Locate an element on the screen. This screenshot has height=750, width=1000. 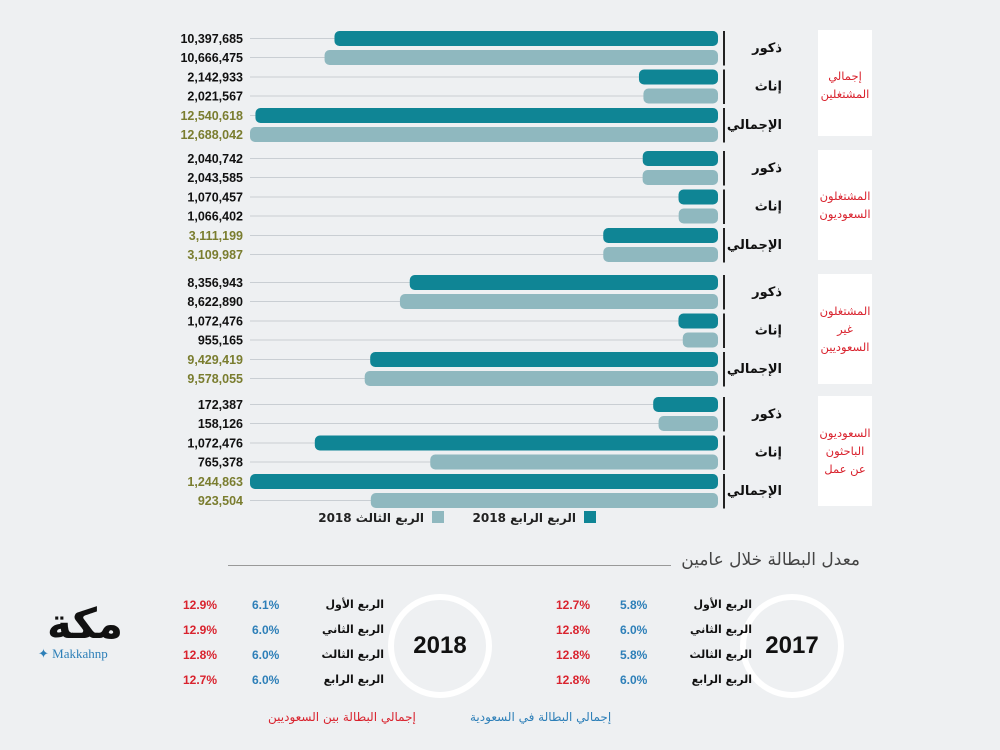
legend-label-q4: الربع الرابع 2018 is located at coordinates (524, 518).